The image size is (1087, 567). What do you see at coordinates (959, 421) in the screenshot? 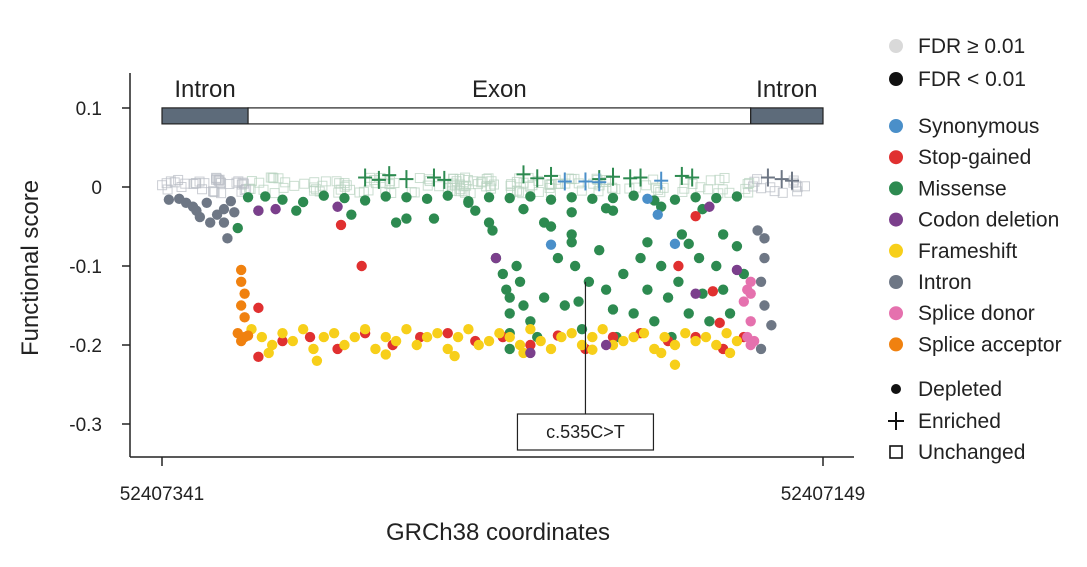
I see `legend-shape-label: Enriched` at bounding box center [959, 421].